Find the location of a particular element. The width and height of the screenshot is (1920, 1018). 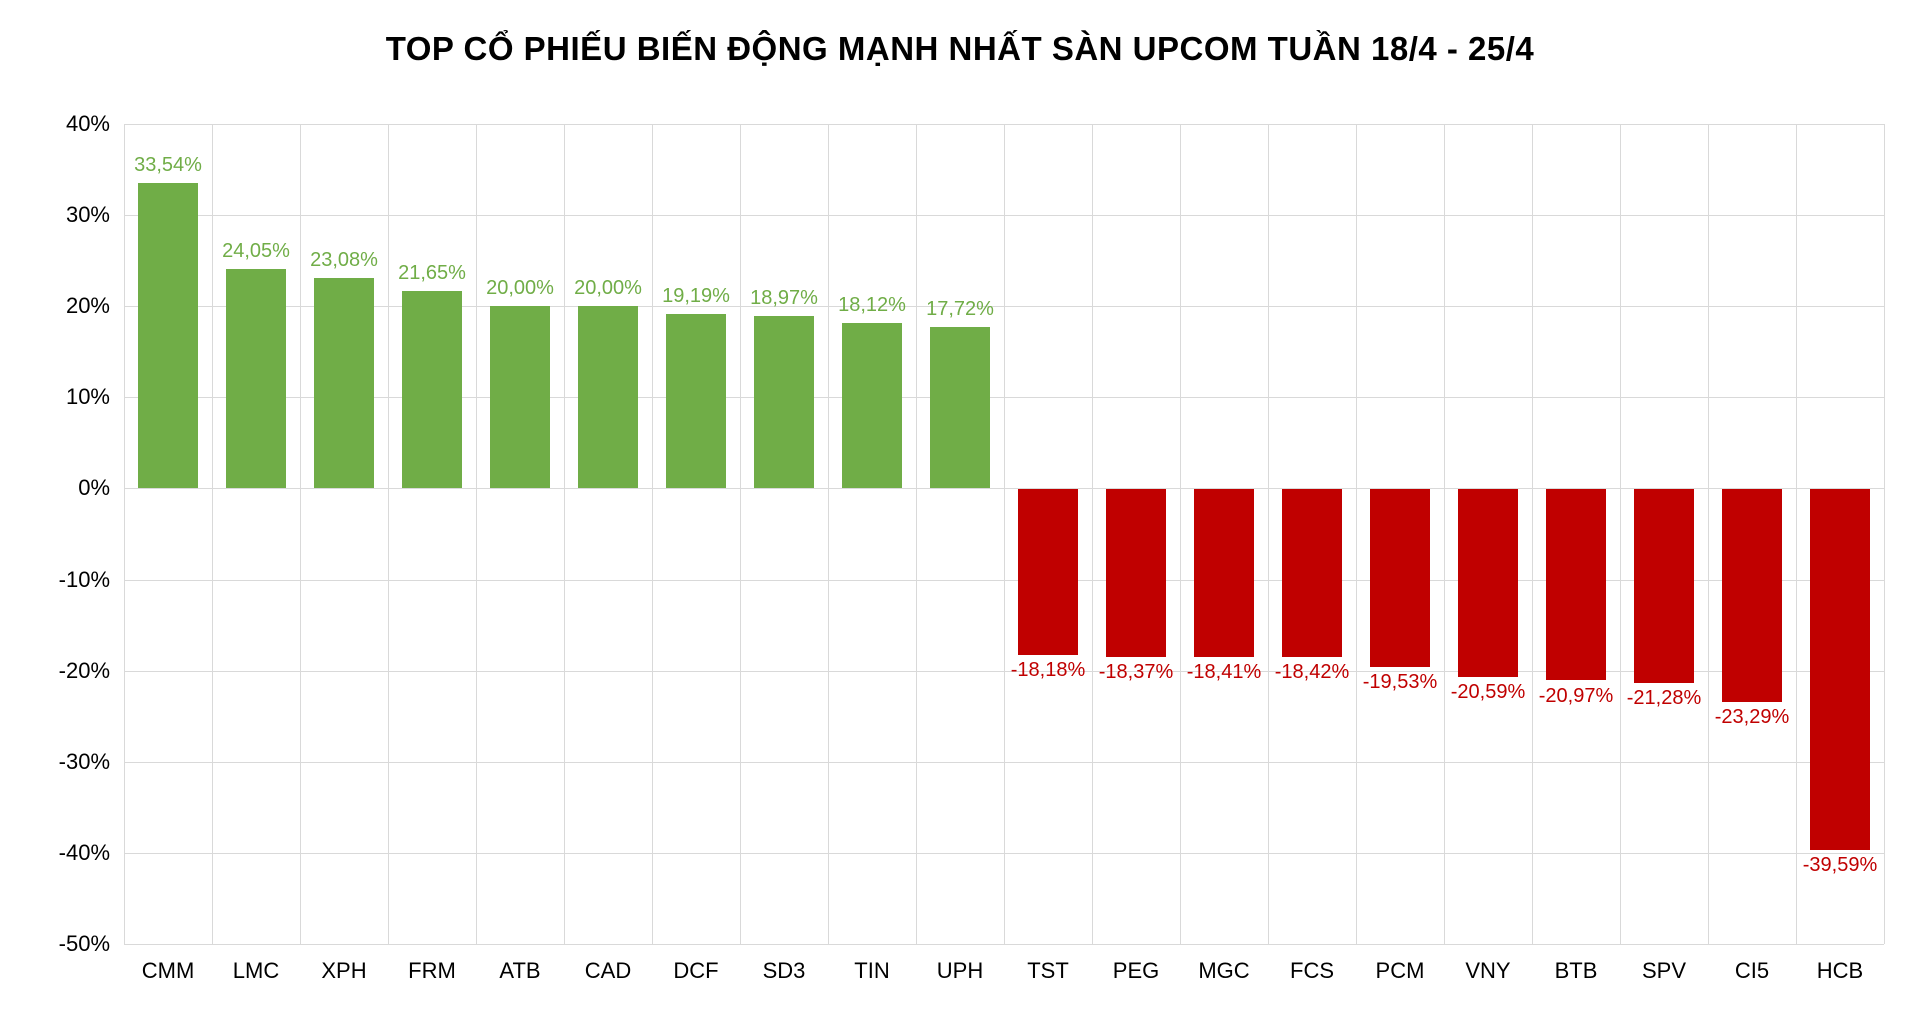

bar-TIN is located at coordinates (872, 406).